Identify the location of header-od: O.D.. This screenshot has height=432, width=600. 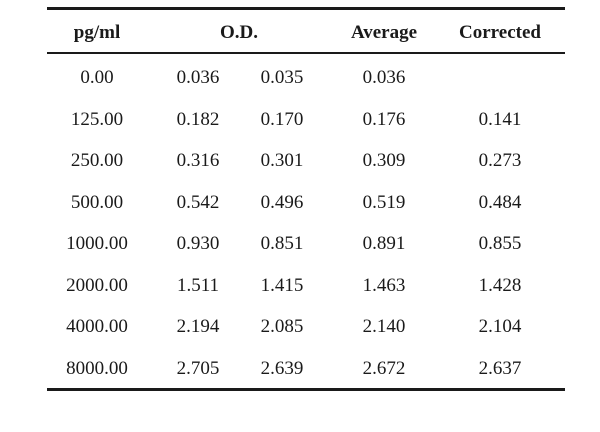
(239, 32).